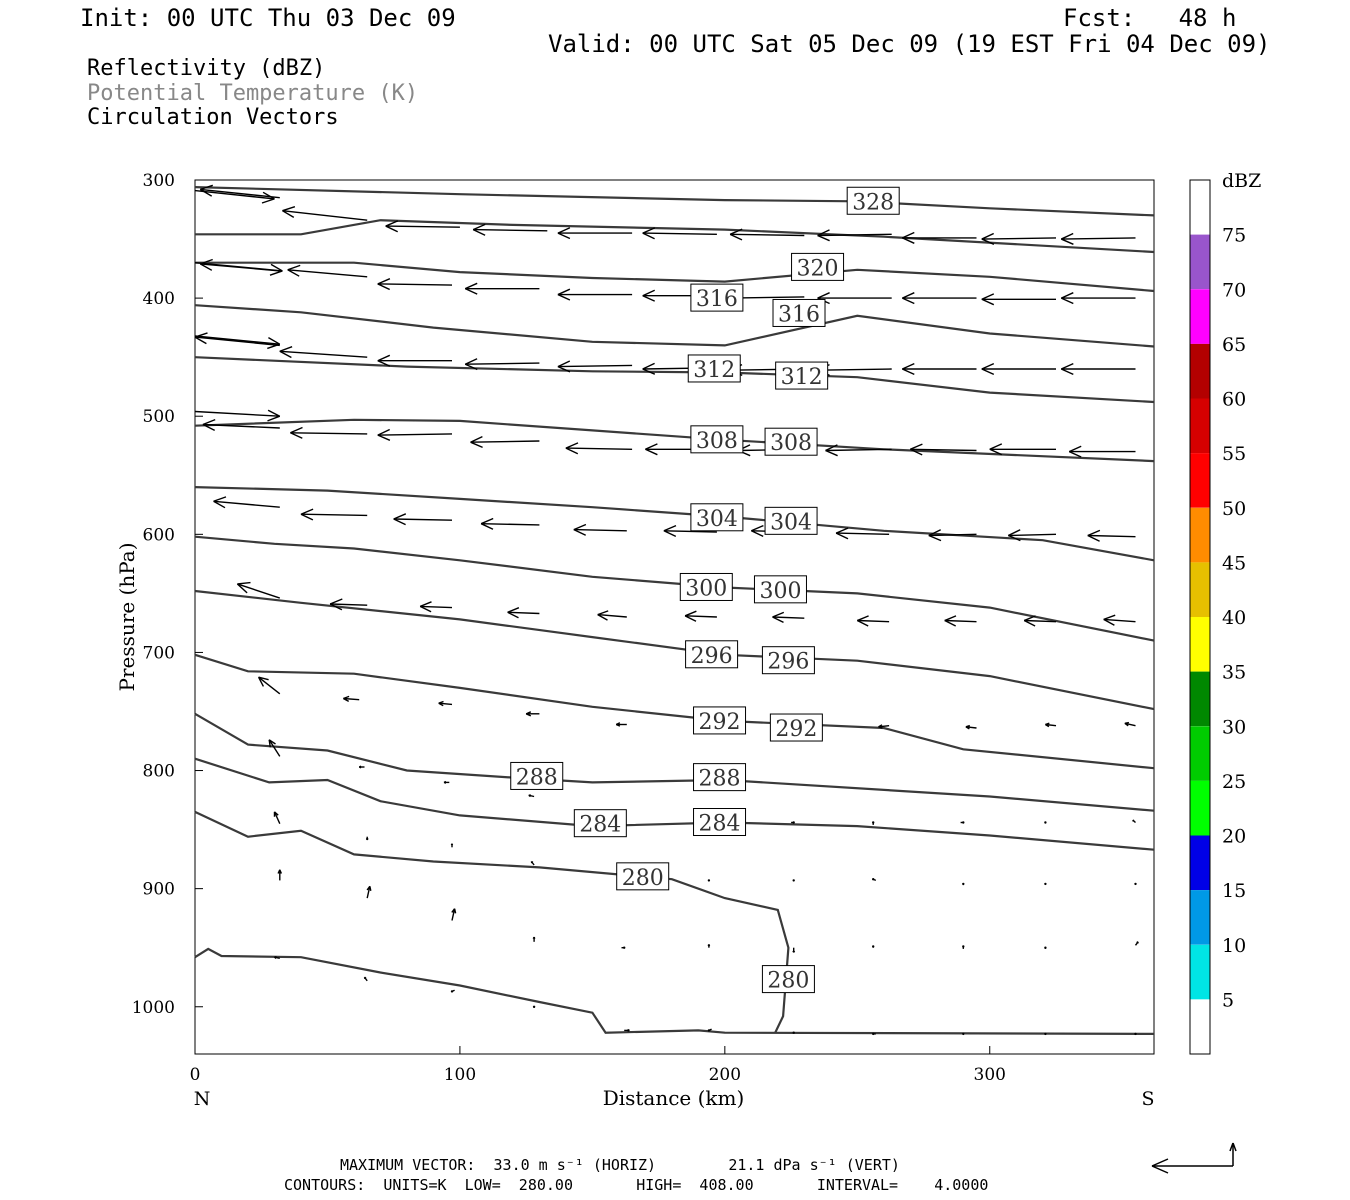  Describe the element at coordinates (780, 591) in the screenshot. I see `svg-text: 300` at that location.